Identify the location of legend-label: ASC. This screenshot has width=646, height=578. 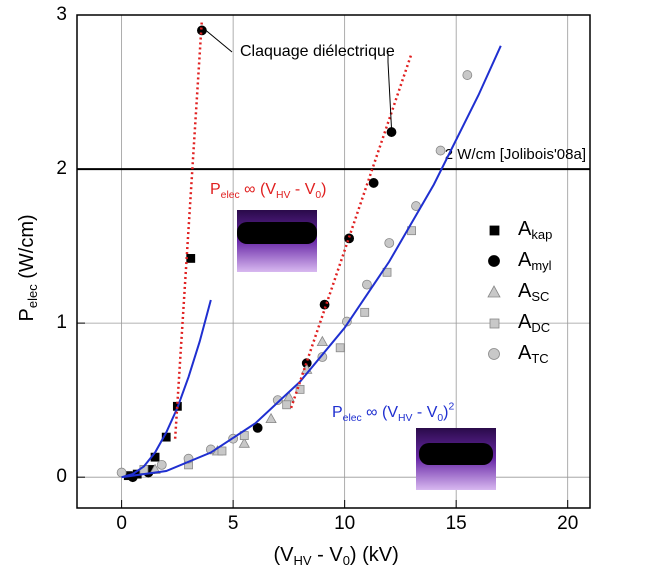
(533, 292).